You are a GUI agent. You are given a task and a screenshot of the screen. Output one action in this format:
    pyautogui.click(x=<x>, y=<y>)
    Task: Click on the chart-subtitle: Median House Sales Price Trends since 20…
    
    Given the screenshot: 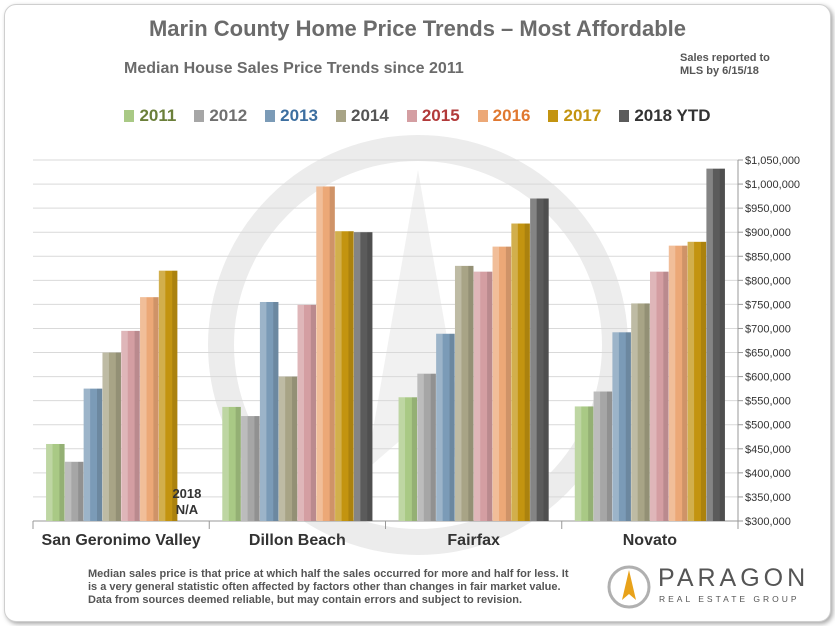 What is the action you would take?
    pyautogui.click(x=294, y=68)
    